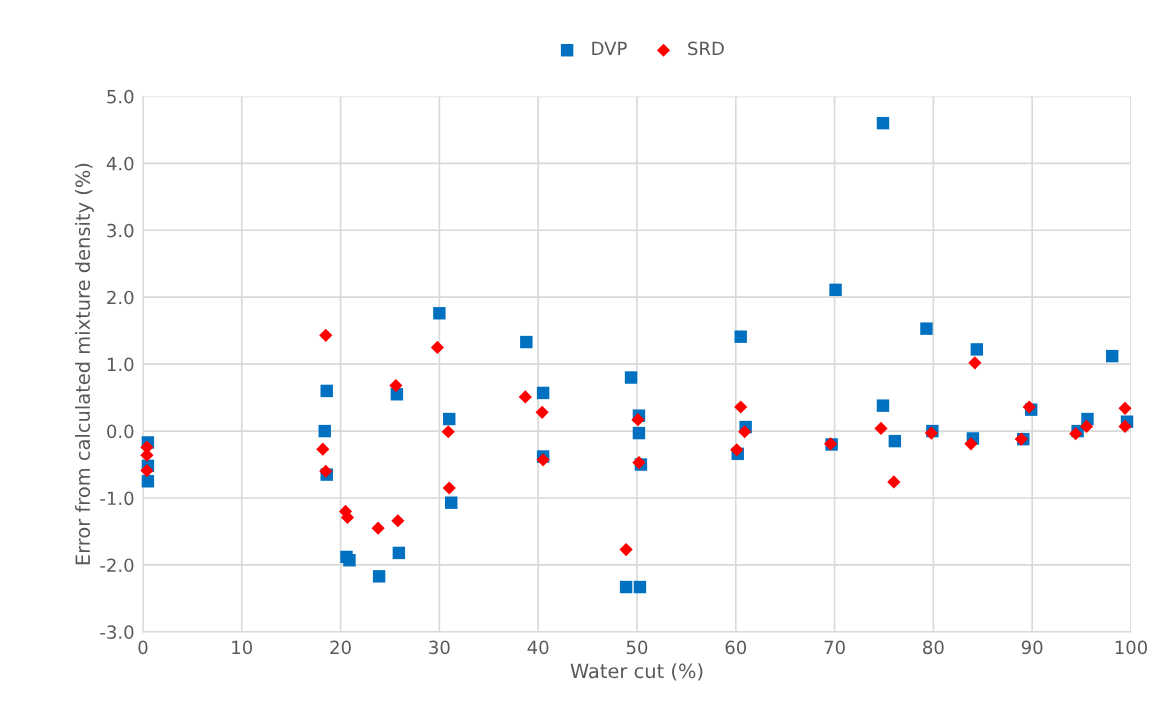  Describe the element at coordinates (120, 163) in the screenshot. I see `y-tick-label: 4.0` at that location.